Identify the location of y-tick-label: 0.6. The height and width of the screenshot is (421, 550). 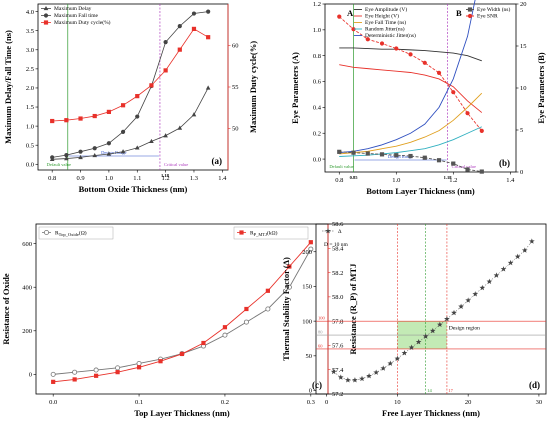
(317, 82).